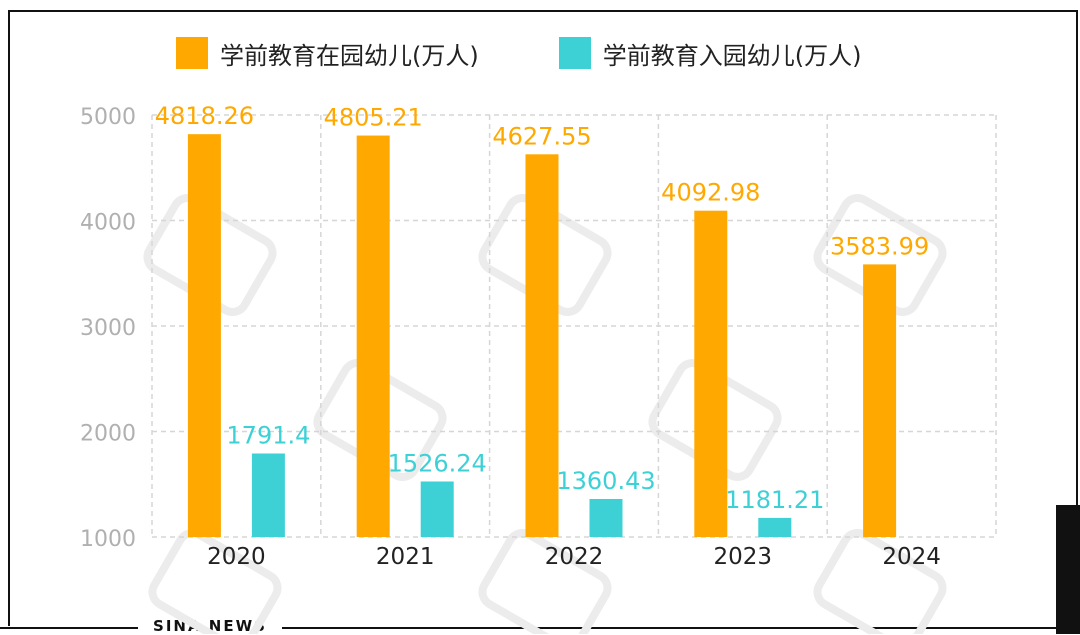 This screenshot has height=635, width=1080. I want to click on y-tick-label: 3000, so click(108, 328).